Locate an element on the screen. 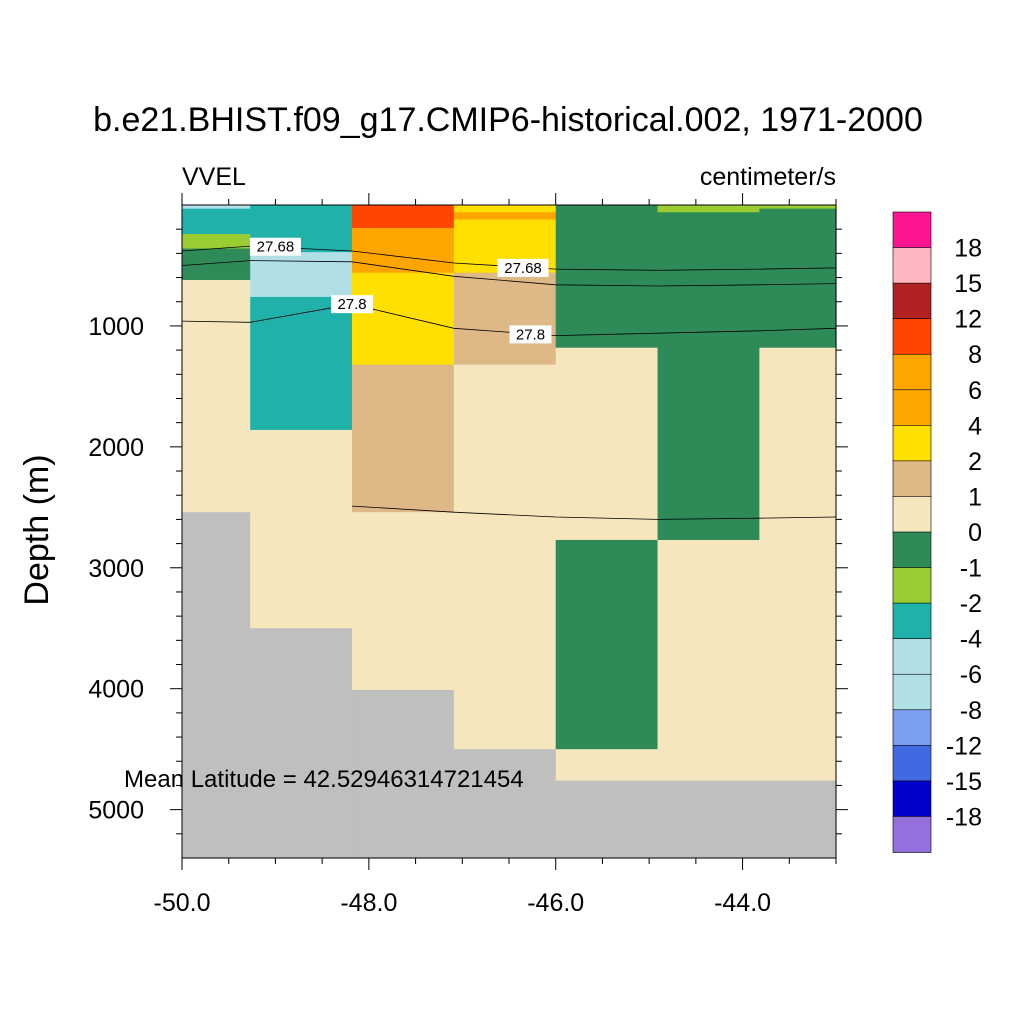 Image resolution: width=1024 pixels, height=1029 pixels. contour-label-0: 27.68 is located at coordinates (276, 247).